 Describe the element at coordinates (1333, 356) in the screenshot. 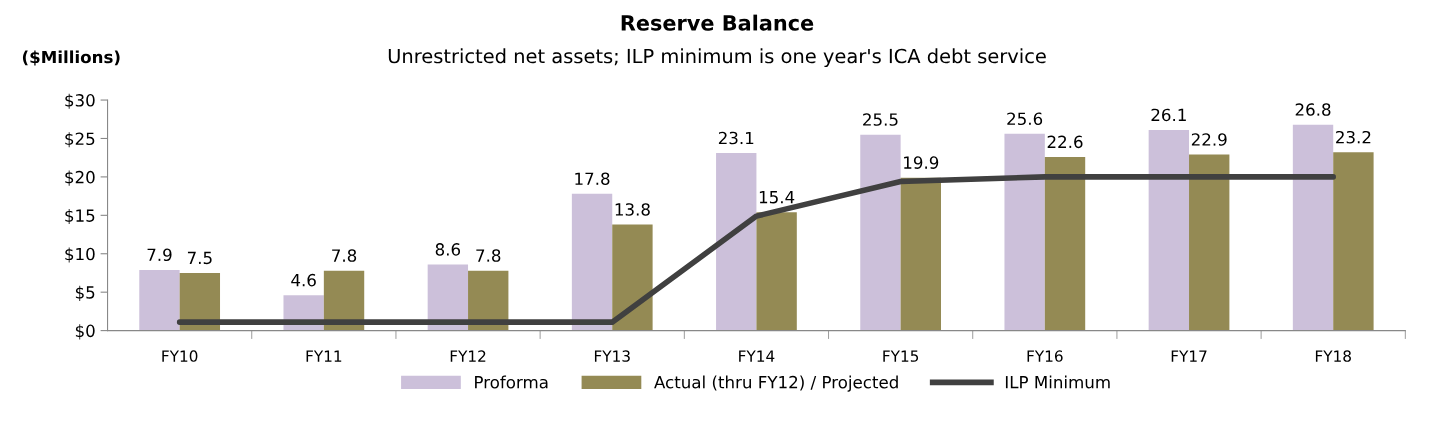

I see `x-tick-label: FY18` at that location.